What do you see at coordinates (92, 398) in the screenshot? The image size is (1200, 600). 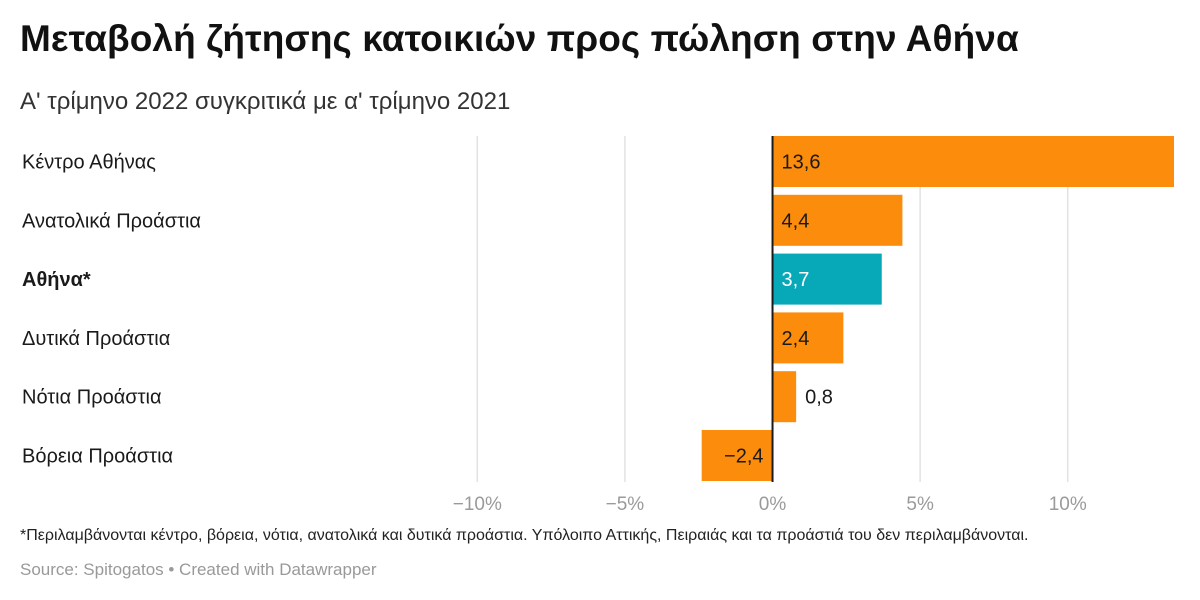 I see `category-label: Νότια Προάστια` at bounding box center [92, 398].